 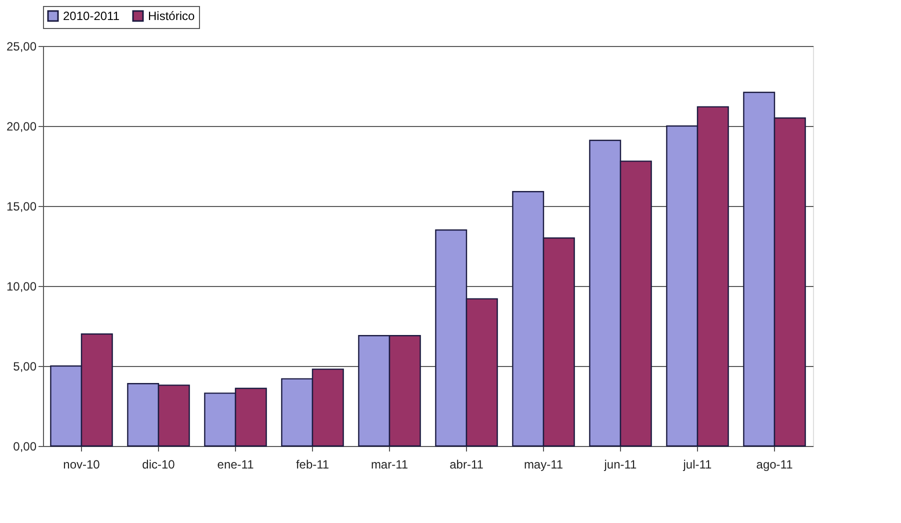 What do you see at coordinates (81, 465) in the screenshot?
I see `x-tick-label: nov-10` at bounding box center [81, 465].